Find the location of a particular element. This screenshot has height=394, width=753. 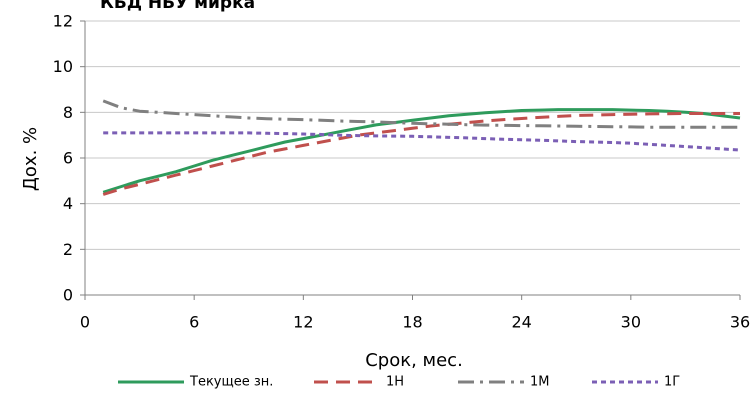

y-tick-label: 10 is located at coordinates (63, 66).